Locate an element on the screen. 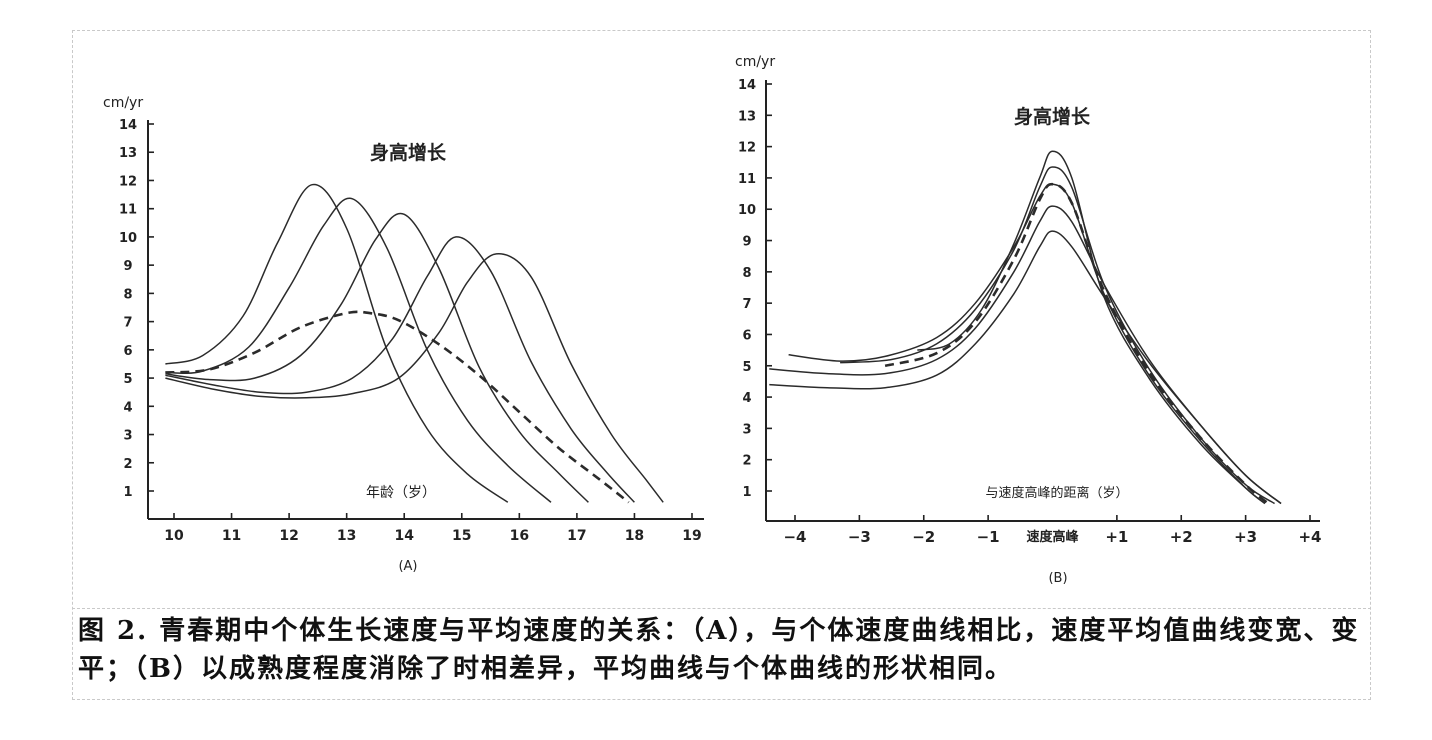  panel-b-x-tick-label: +3 is located at coordinates (1245, 537).